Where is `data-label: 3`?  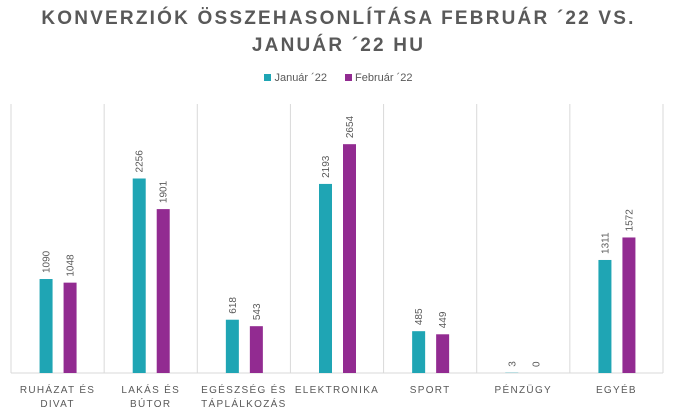
data-label: 3 is located at coordinates (512, 364).